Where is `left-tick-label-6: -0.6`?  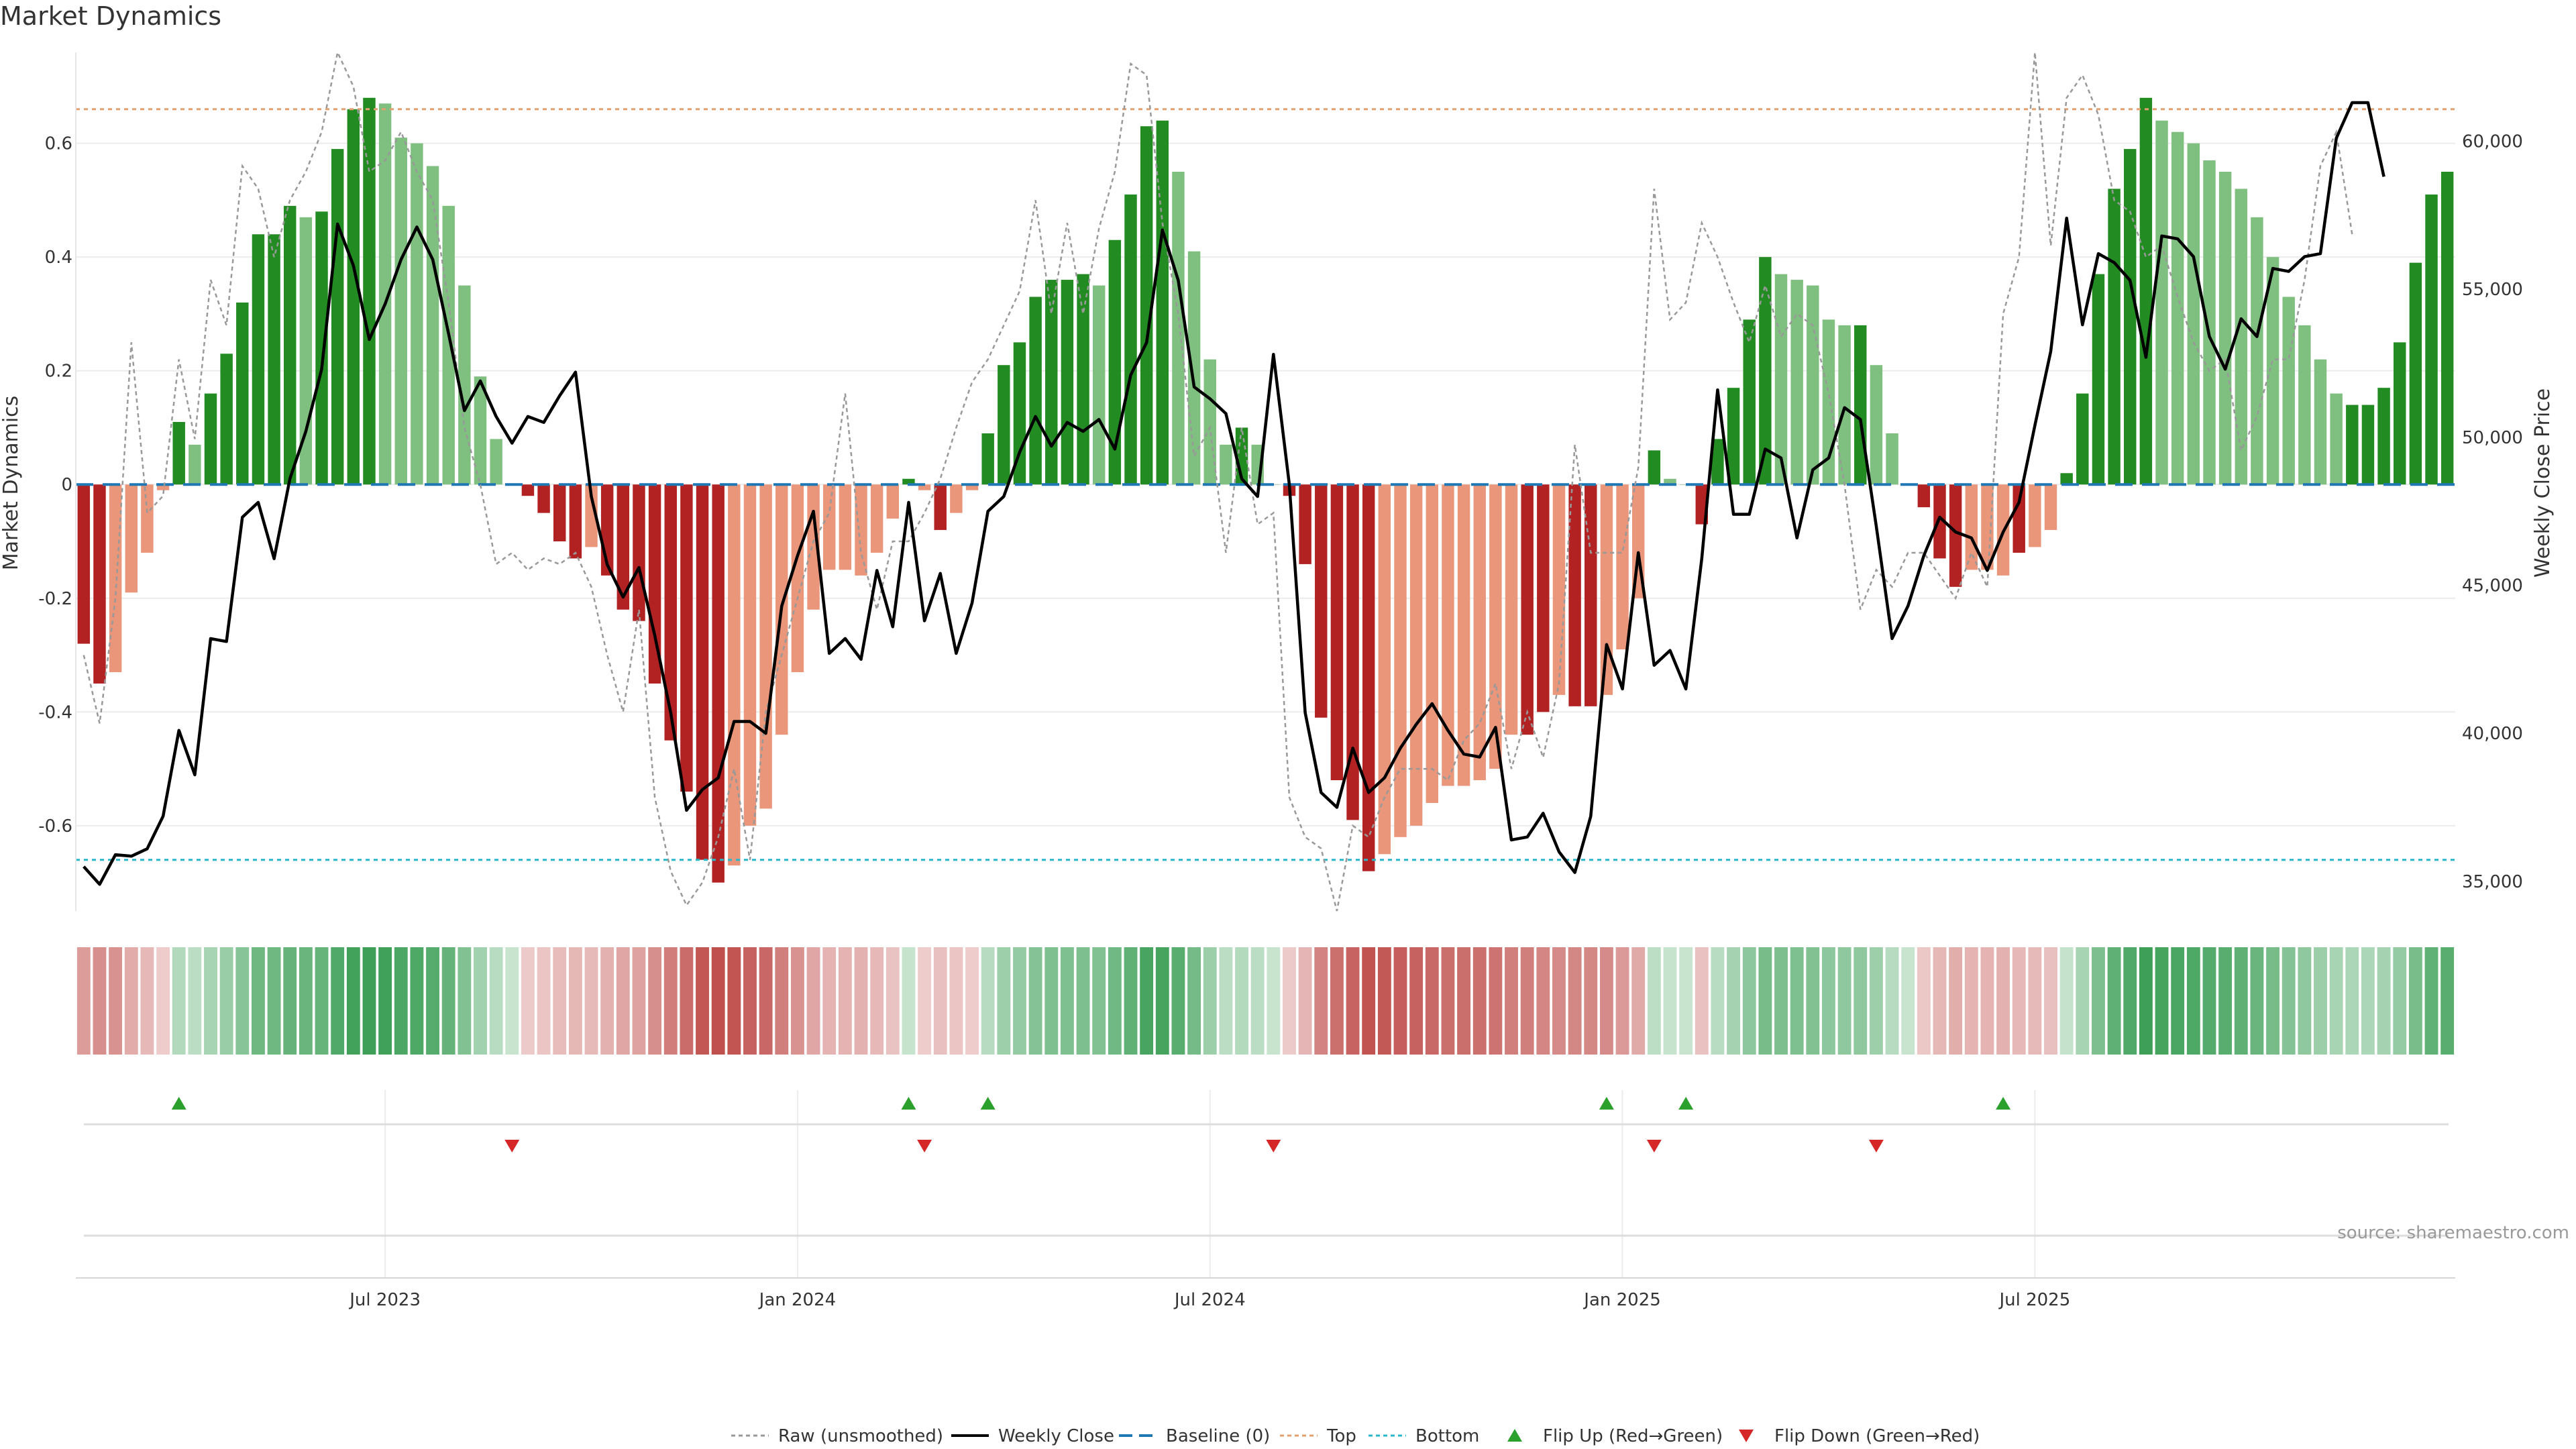 left-tick-label-6: -0.6 is located at coordinates (55, 826).